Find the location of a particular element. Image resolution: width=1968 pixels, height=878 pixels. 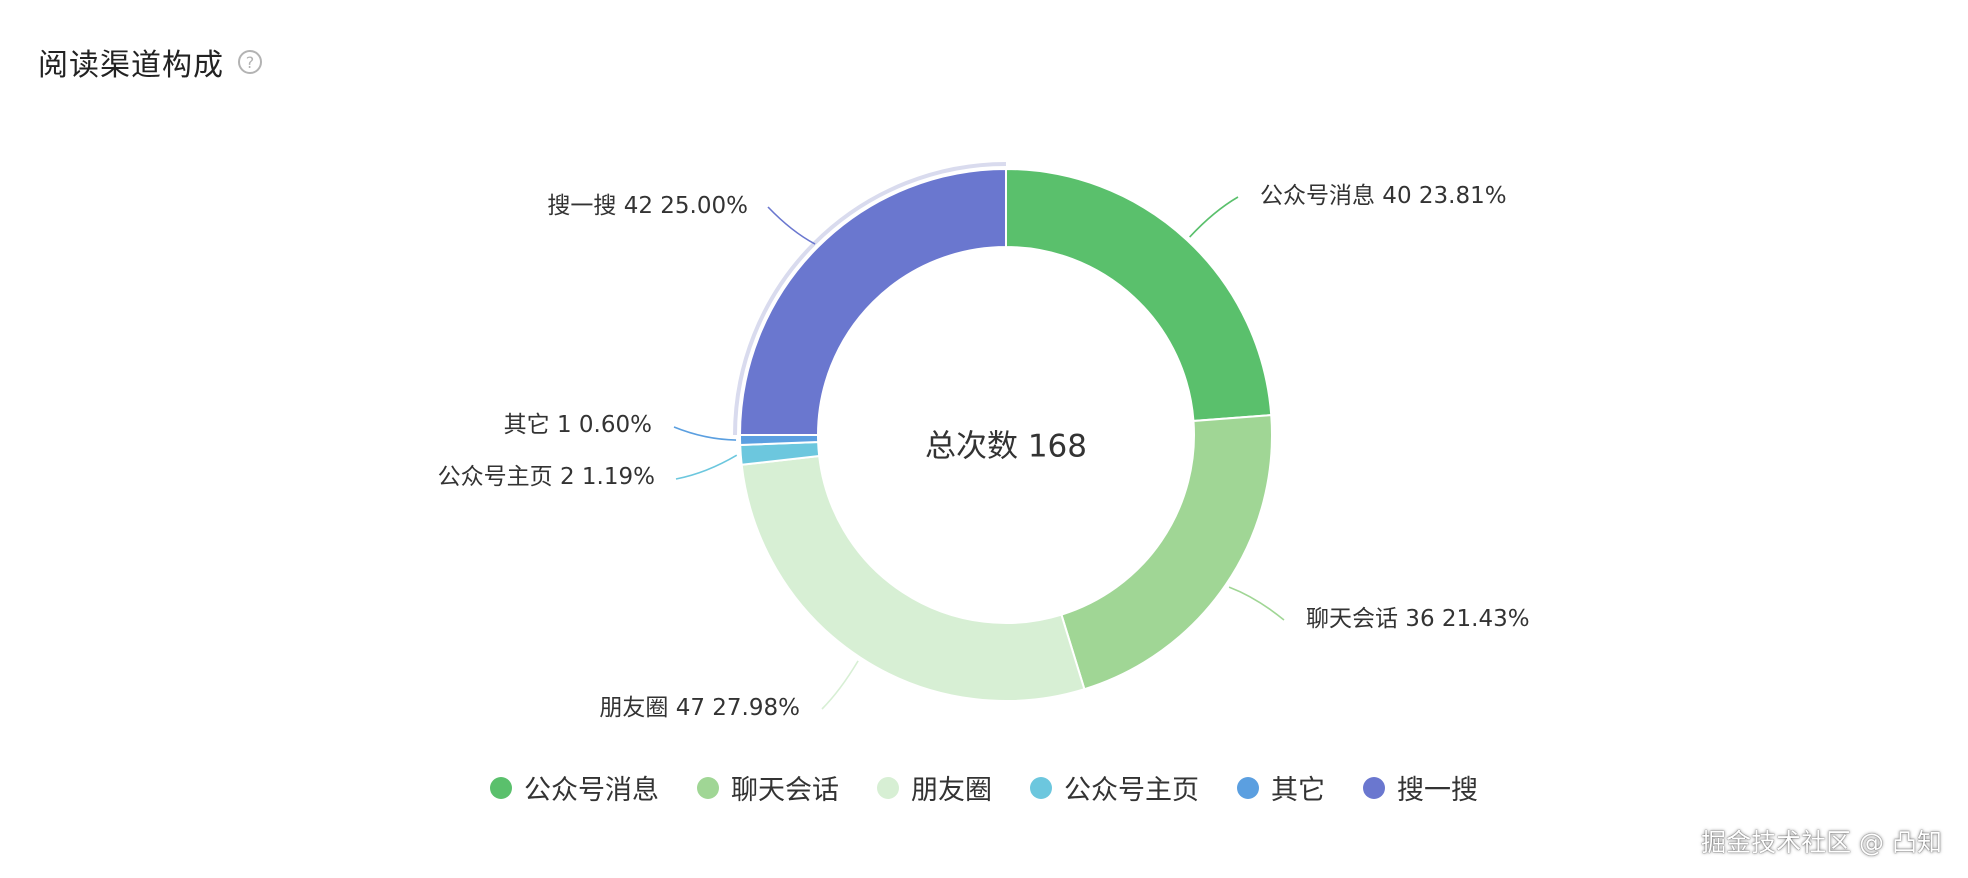

chart-legend: 公众号消息 聊天会话 朋友圈 公众号主页 其它 搜一搜 is located at coordinates (984, 787).